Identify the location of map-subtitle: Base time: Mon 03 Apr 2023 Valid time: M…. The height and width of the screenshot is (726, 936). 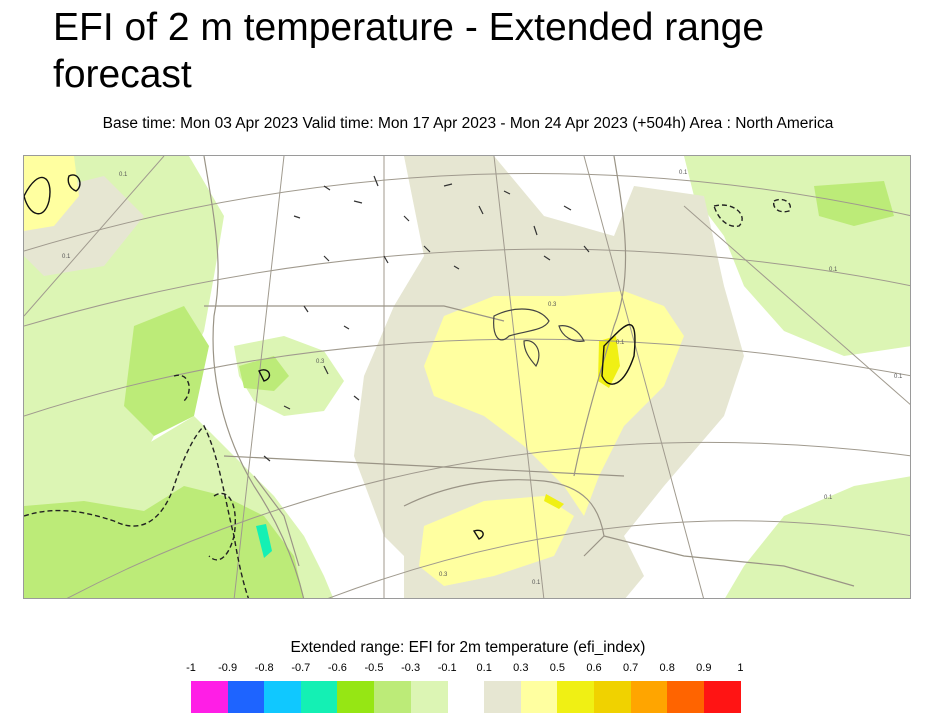
(468, 123).